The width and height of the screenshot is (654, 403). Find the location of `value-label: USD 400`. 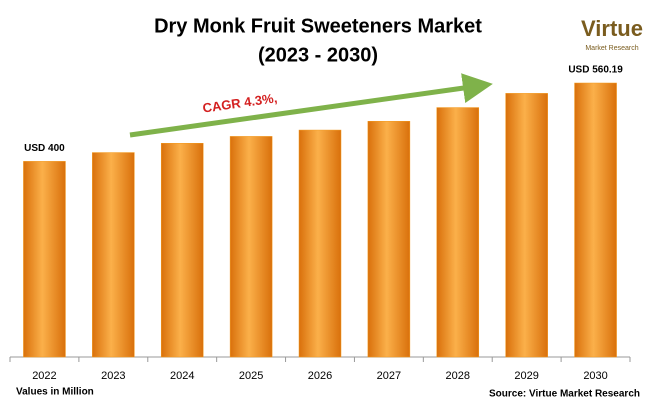

value-label: USD 400 is located at coordinates (44, 148).